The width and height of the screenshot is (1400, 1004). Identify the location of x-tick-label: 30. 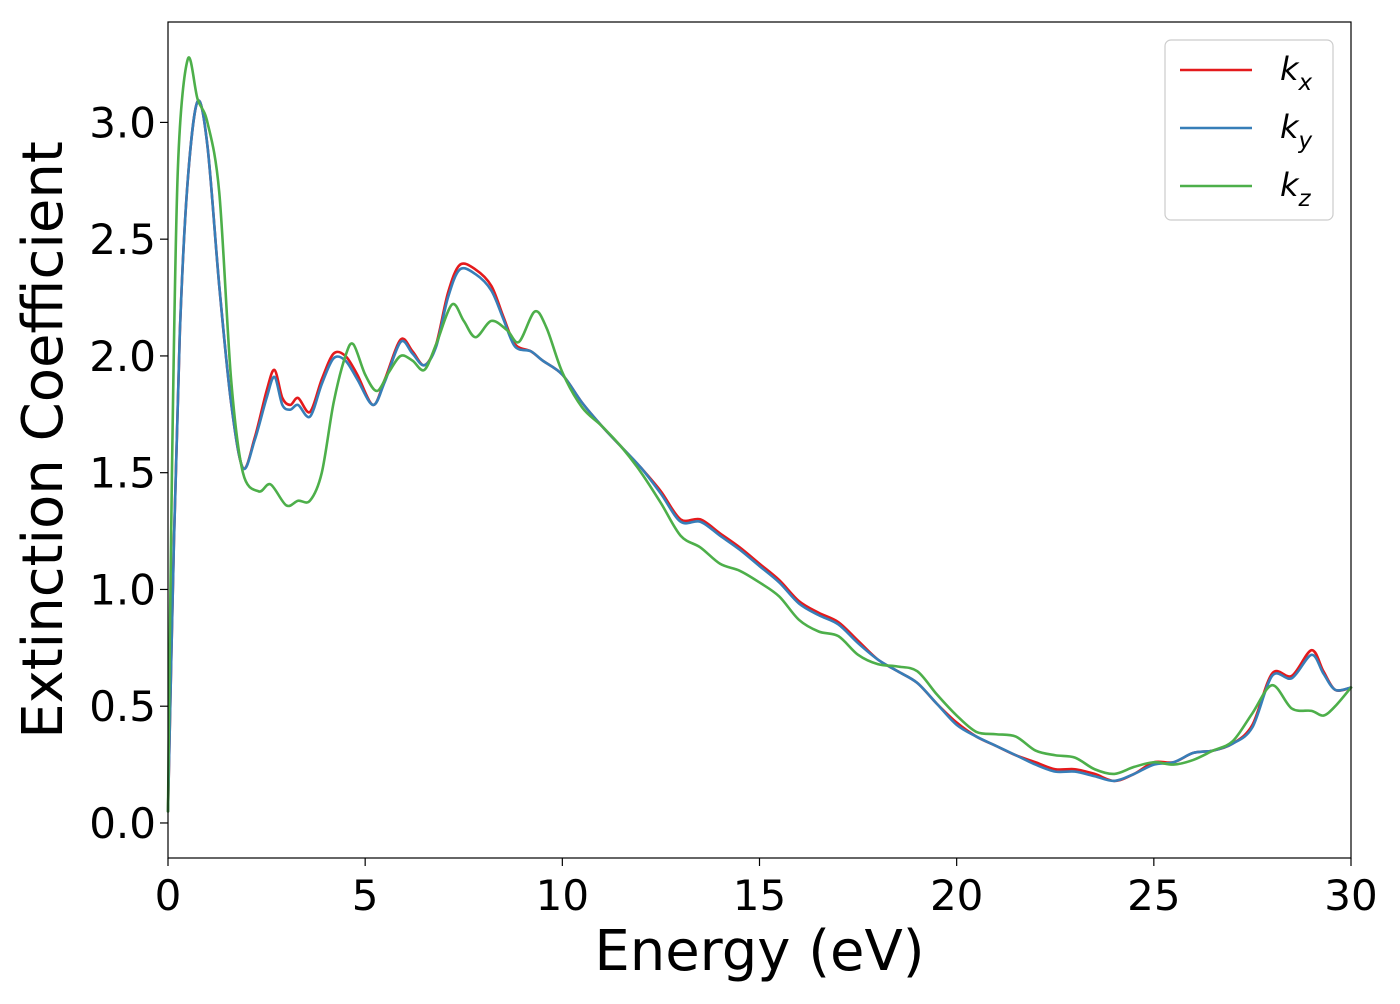
(1350, 895).